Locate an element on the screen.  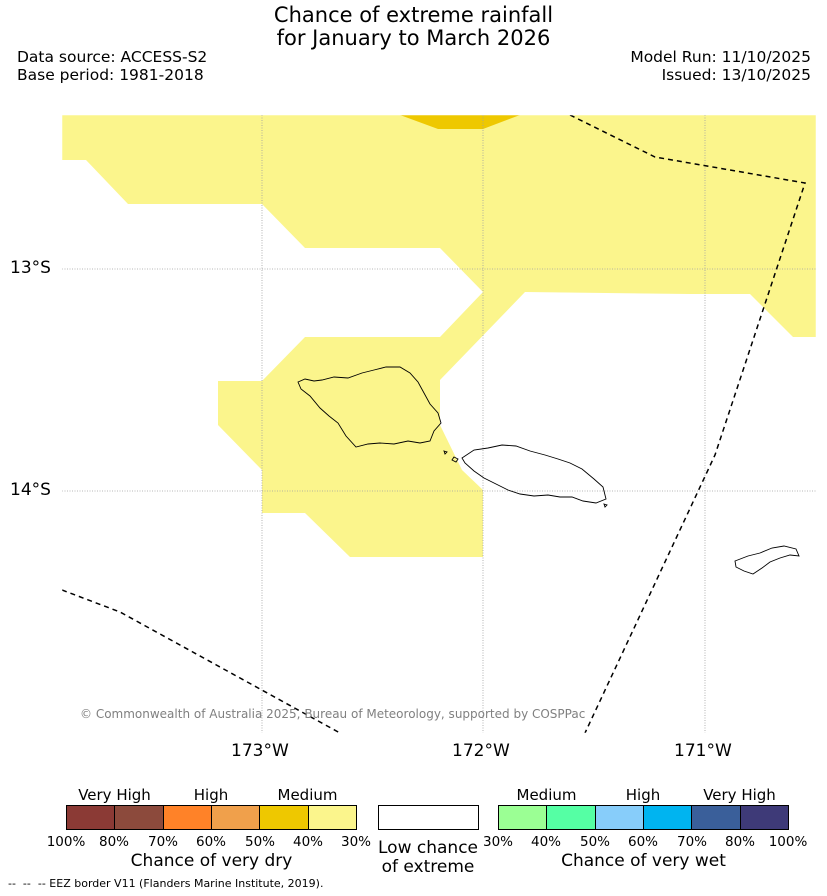
dry-label-medium: Medium is located at coordinates (307, 795).